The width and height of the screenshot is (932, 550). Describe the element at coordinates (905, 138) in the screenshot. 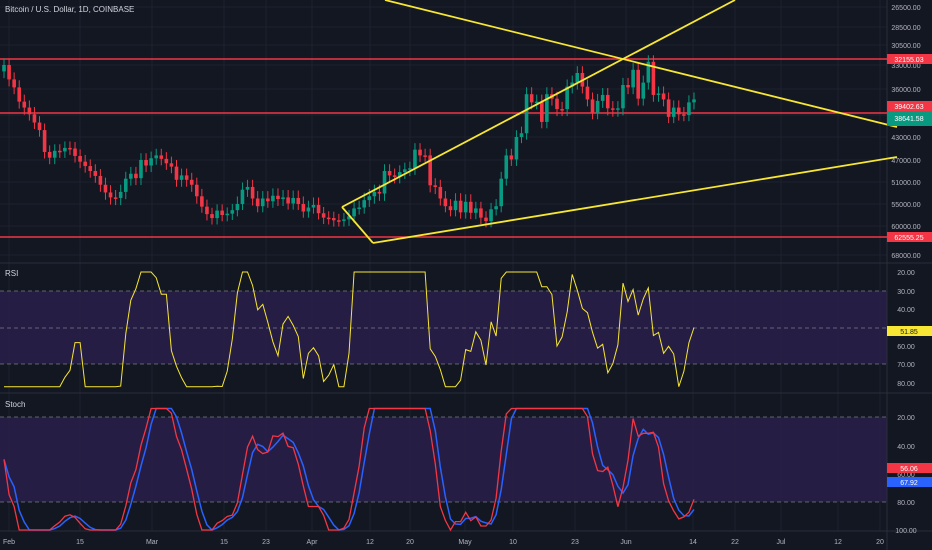

I see `price-tick-label: 43000.00` at that location.